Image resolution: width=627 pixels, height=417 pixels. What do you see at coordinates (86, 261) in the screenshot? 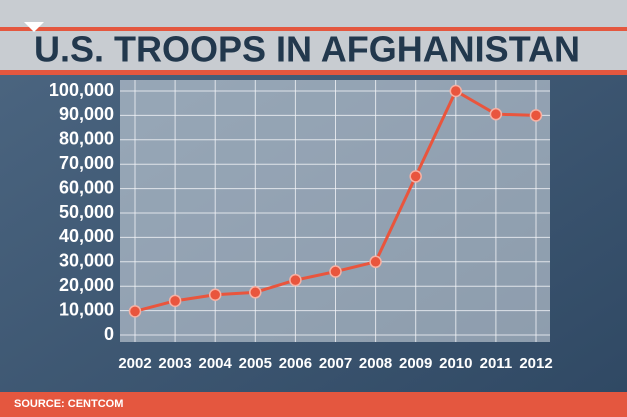
I see `y-tick-label: 30,000` at bounding box center [86, 261].